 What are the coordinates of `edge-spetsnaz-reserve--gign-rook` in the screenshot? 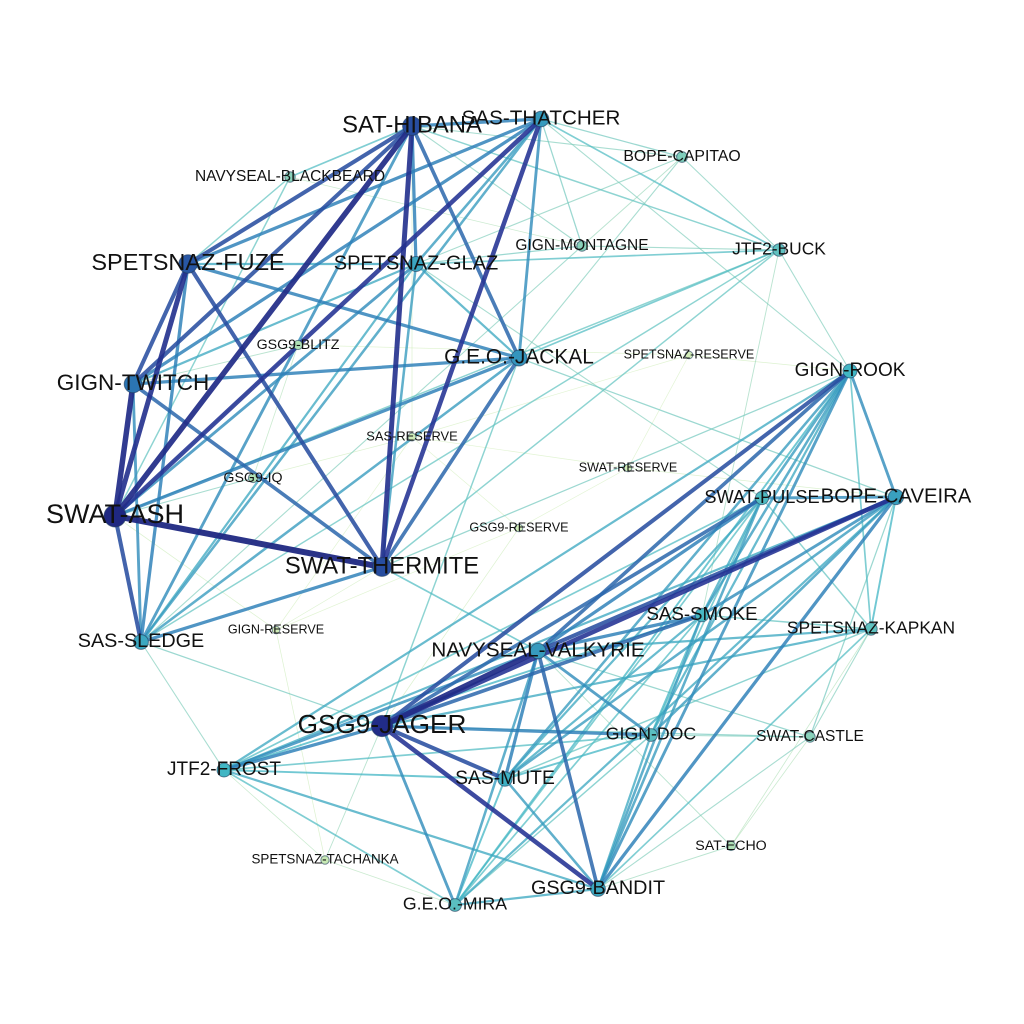 It's located at (769, 363).